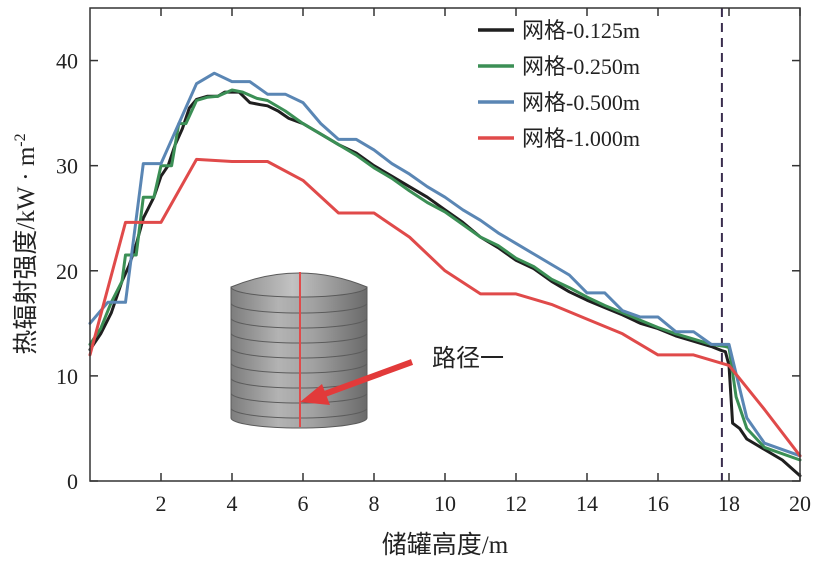  I want to click on legend: 网格-0.125m 网格-0.250m 网格-0.500m 网格-1.000m, so click(559, 84).